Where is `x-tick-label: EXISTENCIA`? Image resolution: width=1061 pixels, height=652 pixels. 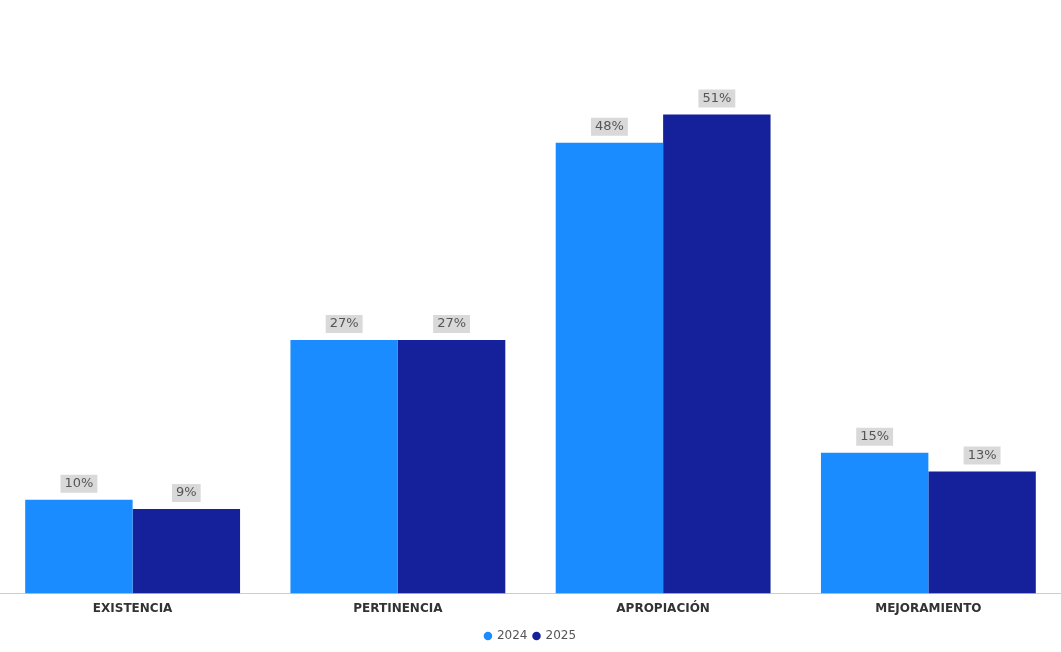
x-tick-label: EXISTENCIA is located at coordinates (133, 607).